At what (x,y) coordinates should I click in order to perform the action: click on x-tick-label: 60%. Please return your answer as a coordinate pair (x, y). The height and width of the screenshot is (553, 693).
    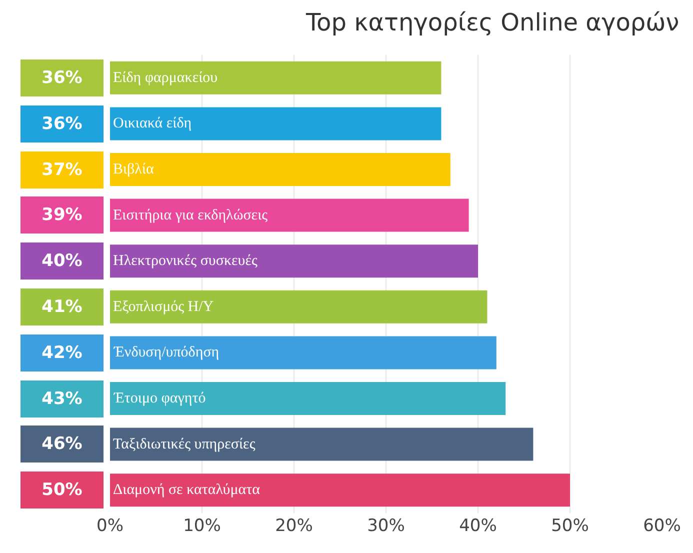
    Looking at the image, I should click on (662, 526).